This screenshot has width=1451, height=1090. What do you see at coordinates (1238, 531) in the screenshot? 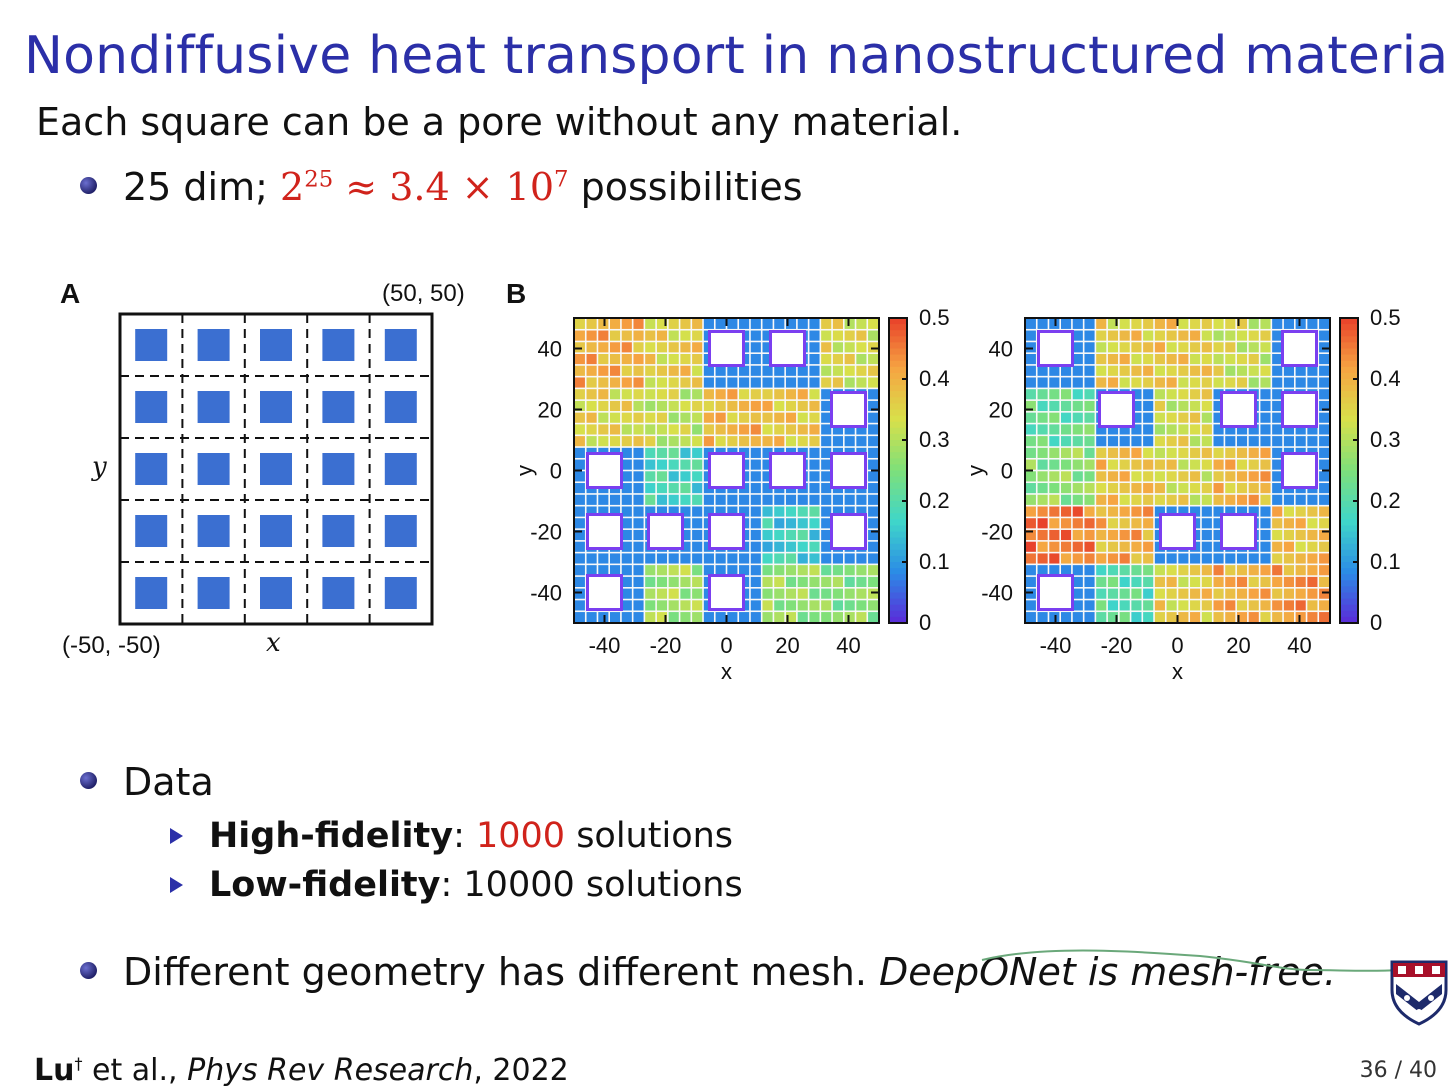
I see `pore-outline` at bounding box center [1238, 531].